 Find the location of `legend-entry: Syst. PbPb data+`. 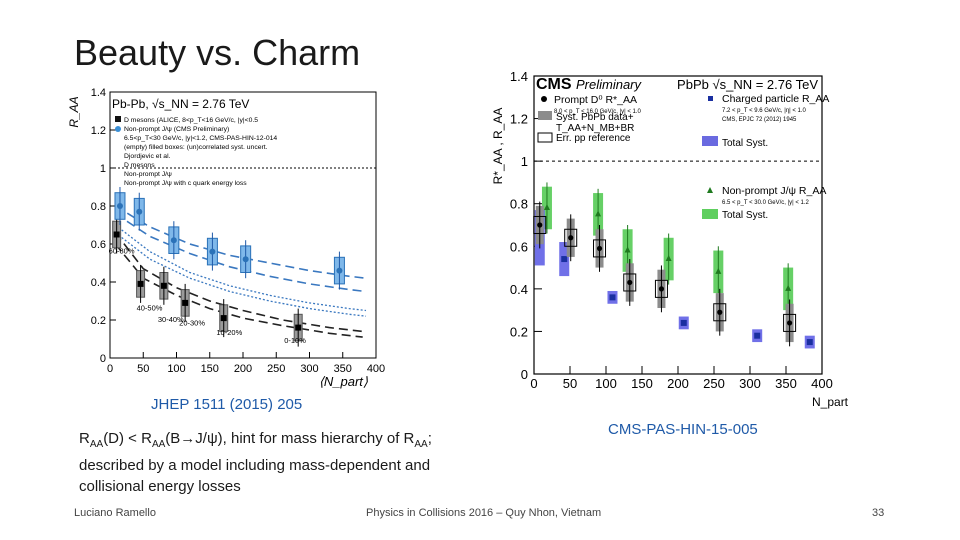

legend-entry: Syst. PbPb data+ is located at coordinates (595, 117).